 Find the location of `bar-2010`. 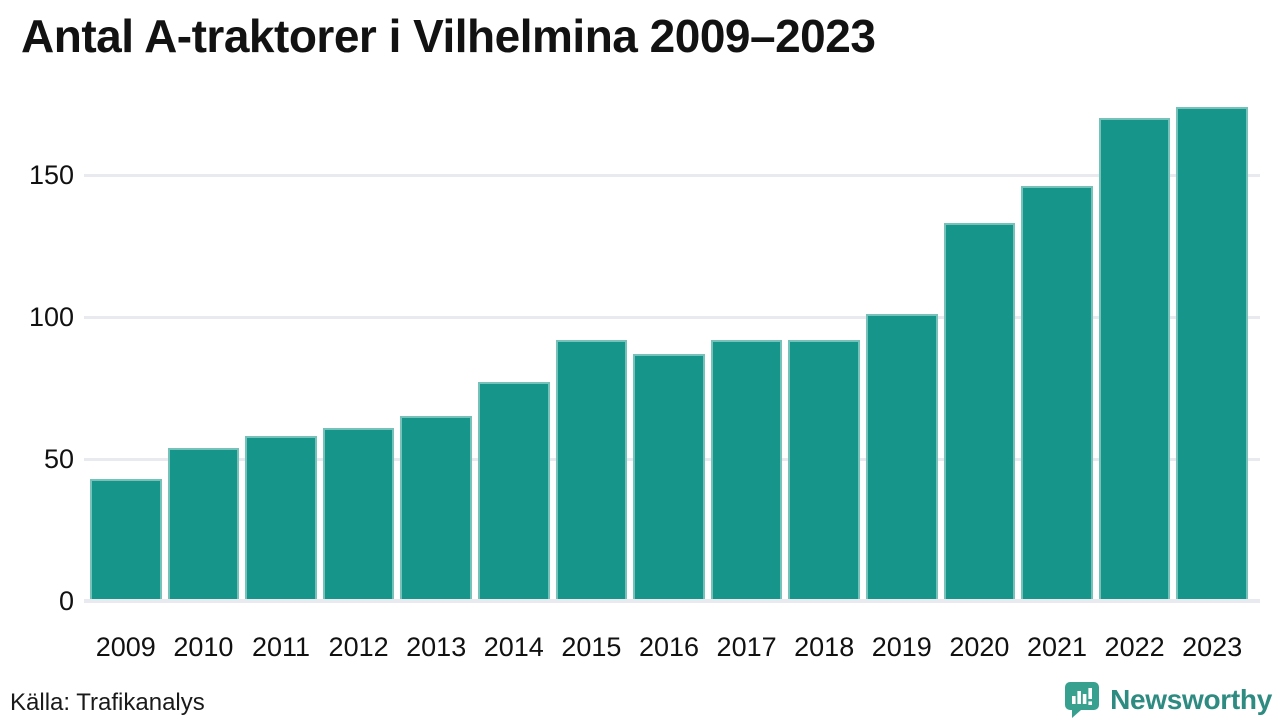

bar-2010 is located at coordinates (203, 524).